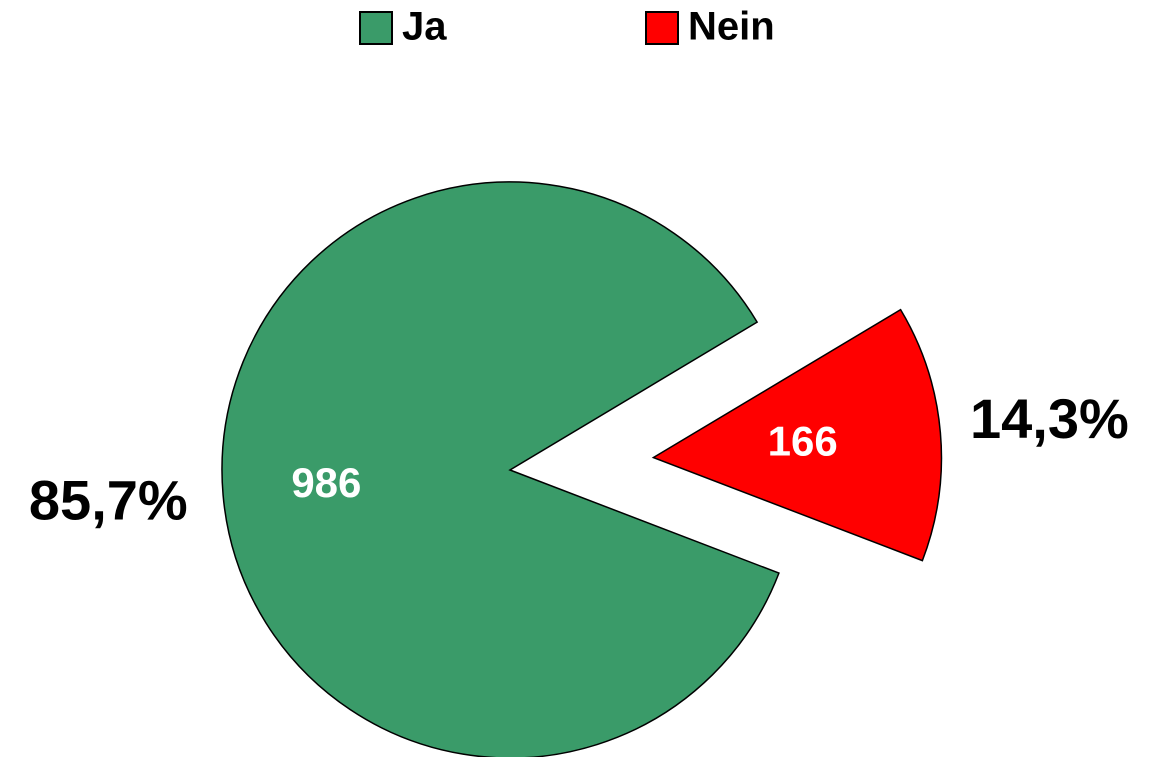 Image resolution: width=1157 pixels, height=757 pixels. What do you see at coordinates (326, 482) in the screenshot?
I see `value-label: 986` at bounding box center [326, 482].